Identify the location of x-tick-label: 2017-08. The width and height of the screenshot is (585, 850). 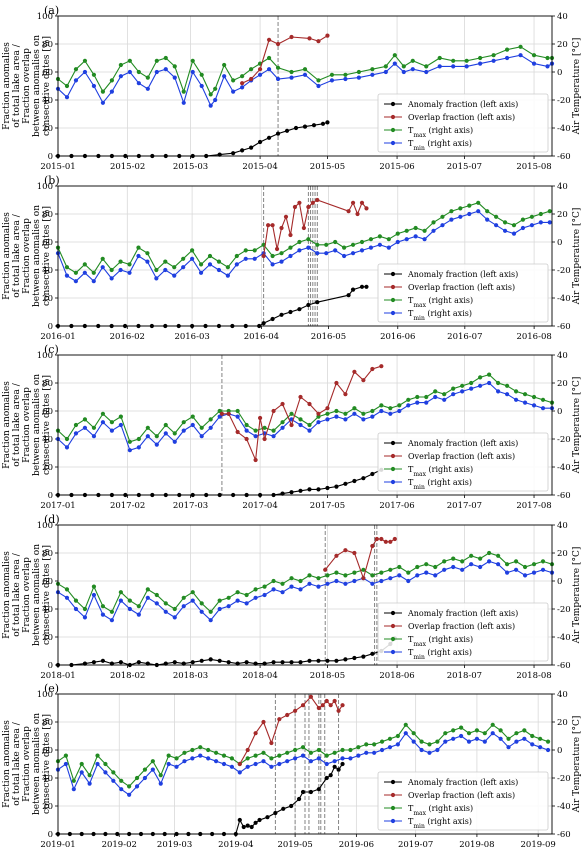
(533, 506).